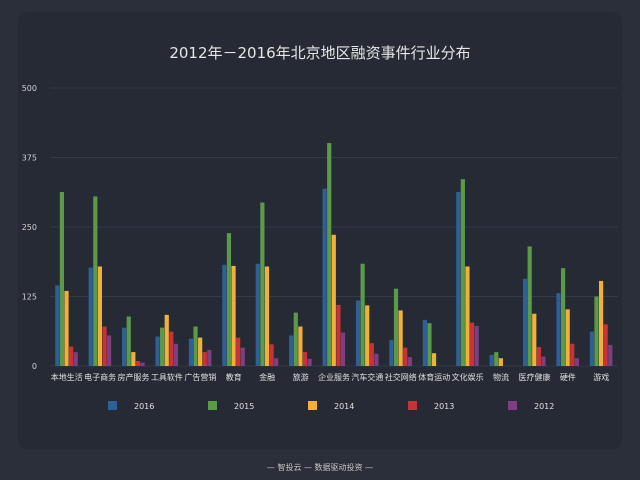 The height and width of the screenshot is (480, 640). I want to click on y-tick-label: 125, so click(29, 297).